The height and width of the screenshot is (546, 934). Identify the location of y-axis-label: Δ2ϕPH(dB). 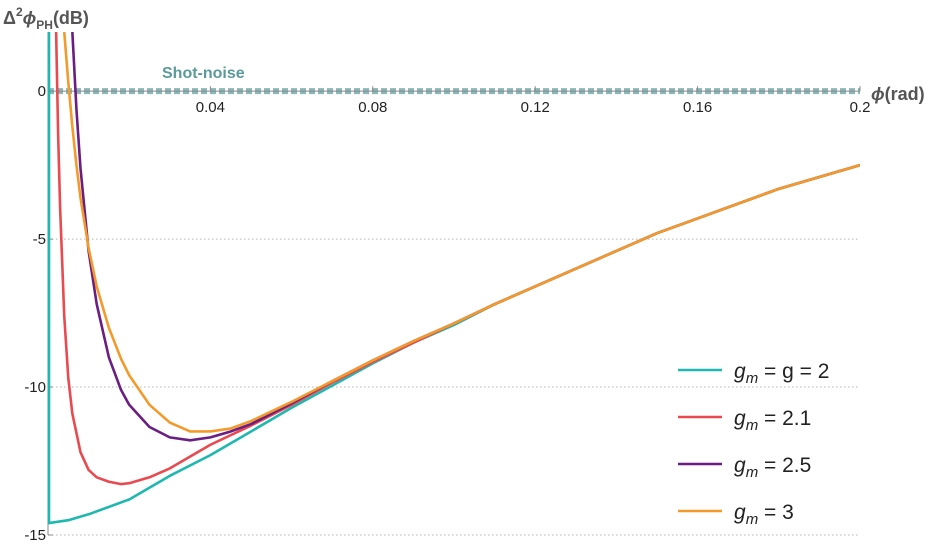
(46, 18).